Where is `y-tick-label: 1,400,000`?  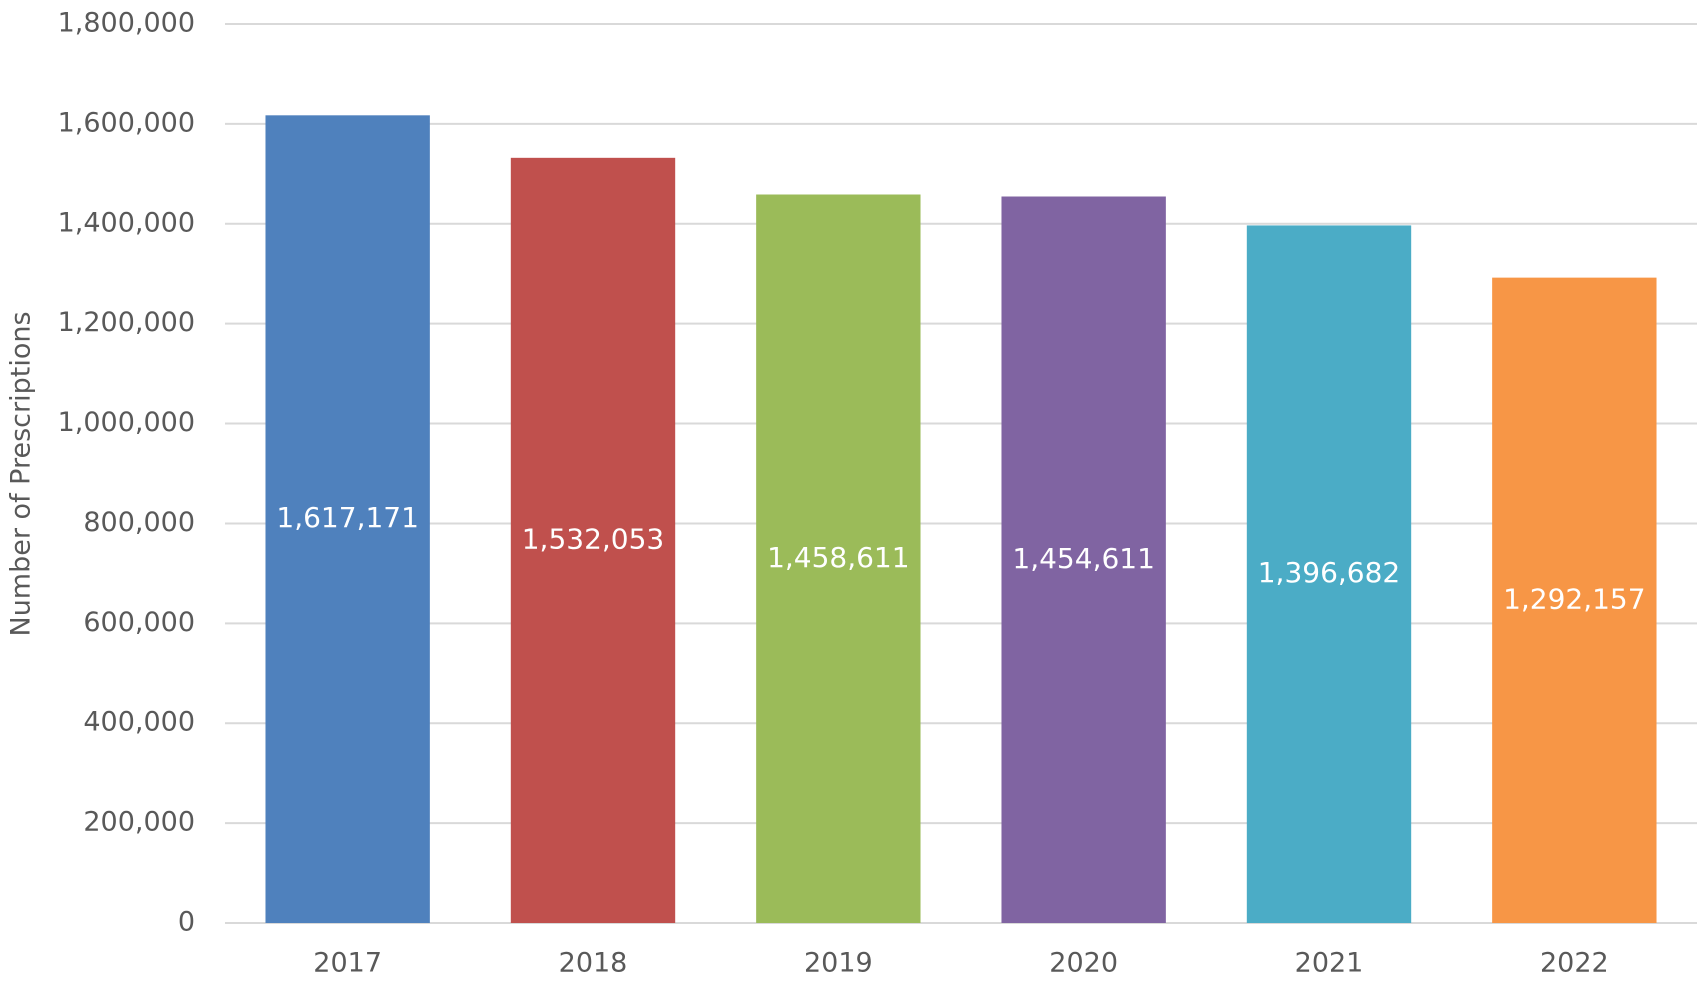 y-tick-label: 1,400,000 is located at coordinates (126, 222).